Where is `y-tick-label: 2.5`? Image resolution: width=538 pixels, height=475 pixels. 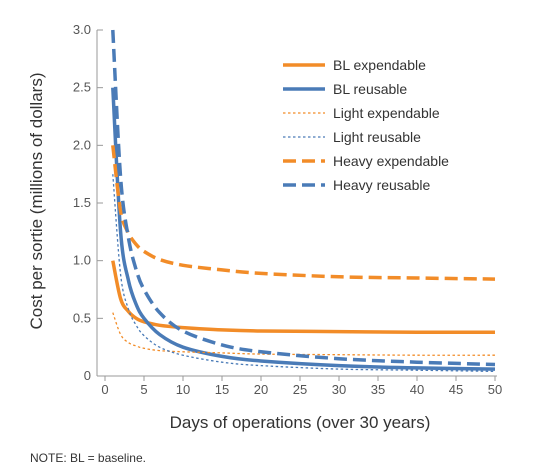
y-tick-label: 2.5 is located at coordinates (82, 87).